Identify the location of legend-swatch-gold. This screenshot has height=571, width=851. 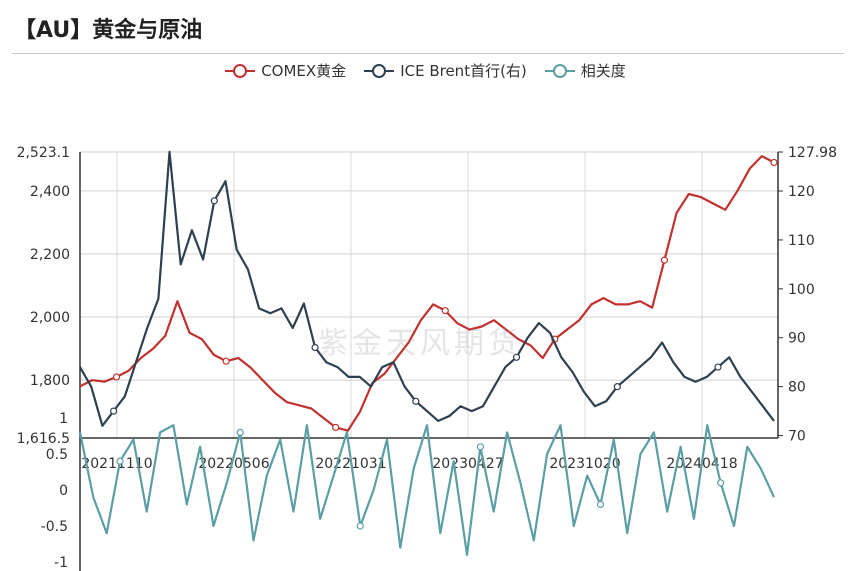
(240, 70).